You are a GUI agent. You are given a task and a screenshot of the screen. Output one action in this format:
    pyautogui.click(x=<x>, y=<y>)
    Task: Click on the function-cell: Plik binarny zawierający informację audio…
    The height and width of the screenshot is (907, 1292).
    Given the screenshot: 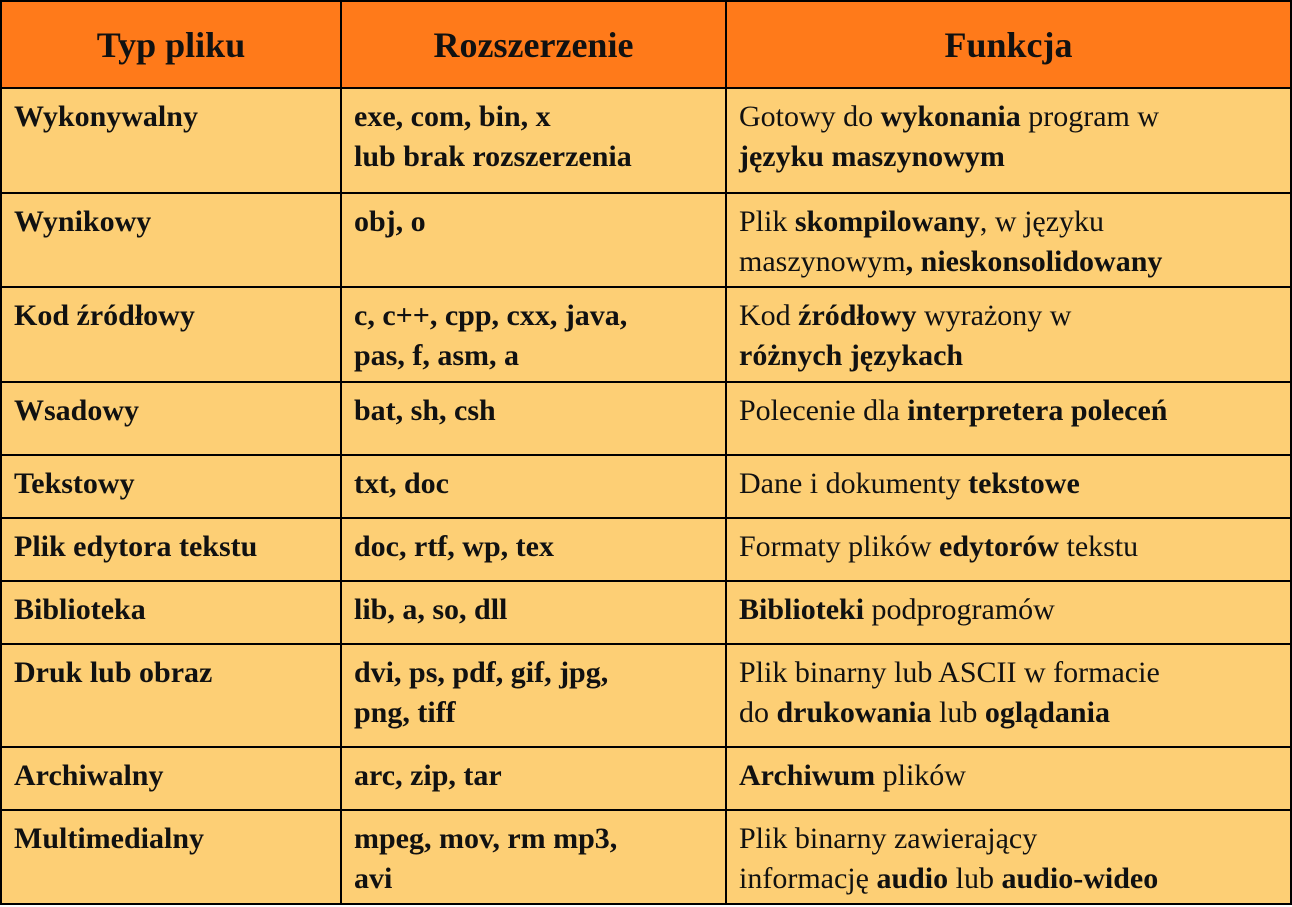 What is the action you would take?
    pyautogui.click(x=1008, y=857)
    